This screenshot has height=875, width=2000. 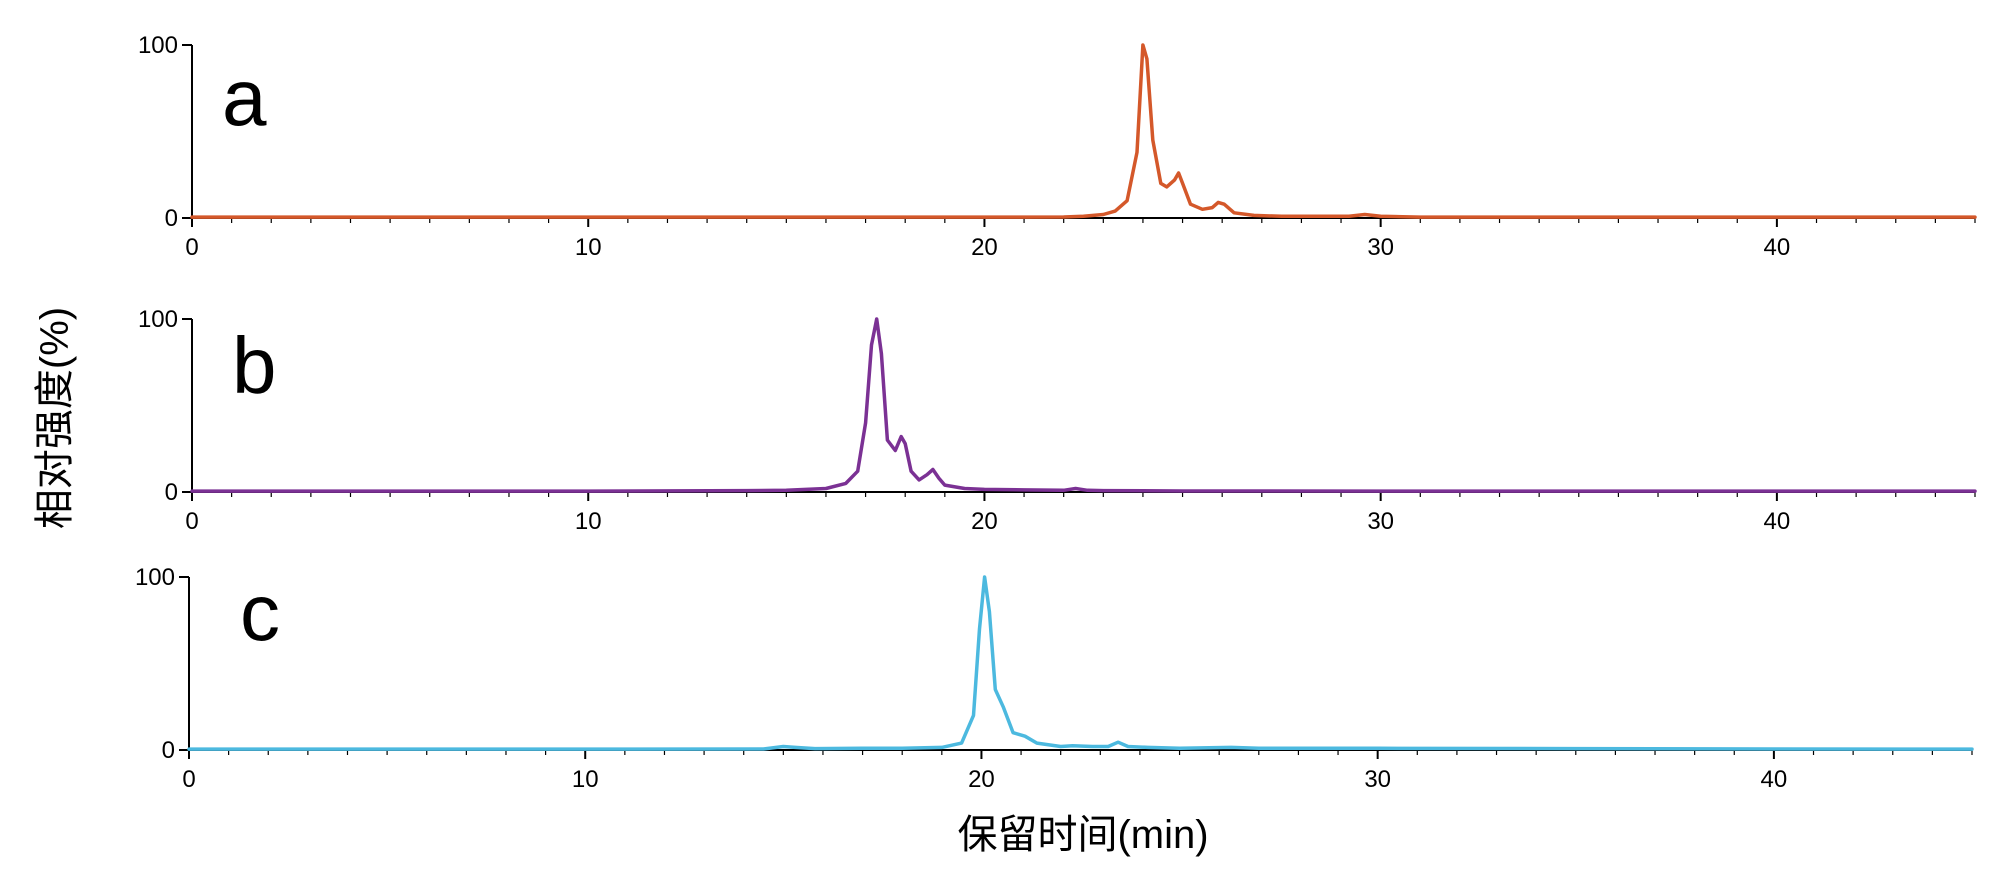 I want to click on x-axis-title: 保留时间(min), so click(x=1082, y=835).